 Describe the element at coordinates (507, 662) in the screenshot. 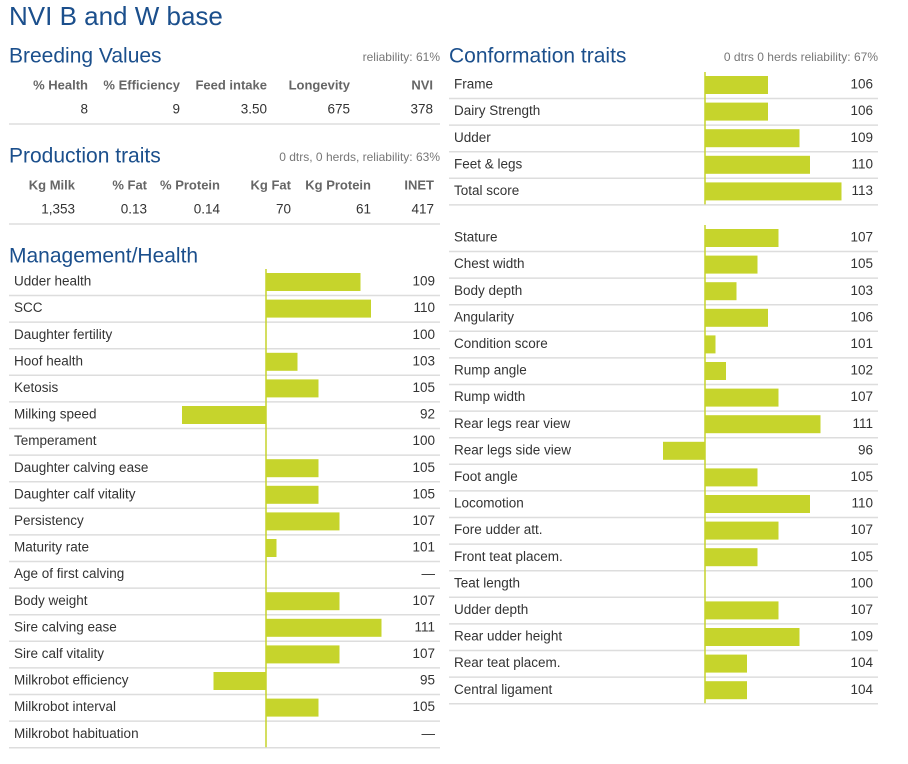

I see `trait-name: Rear teat placem.` at that location.